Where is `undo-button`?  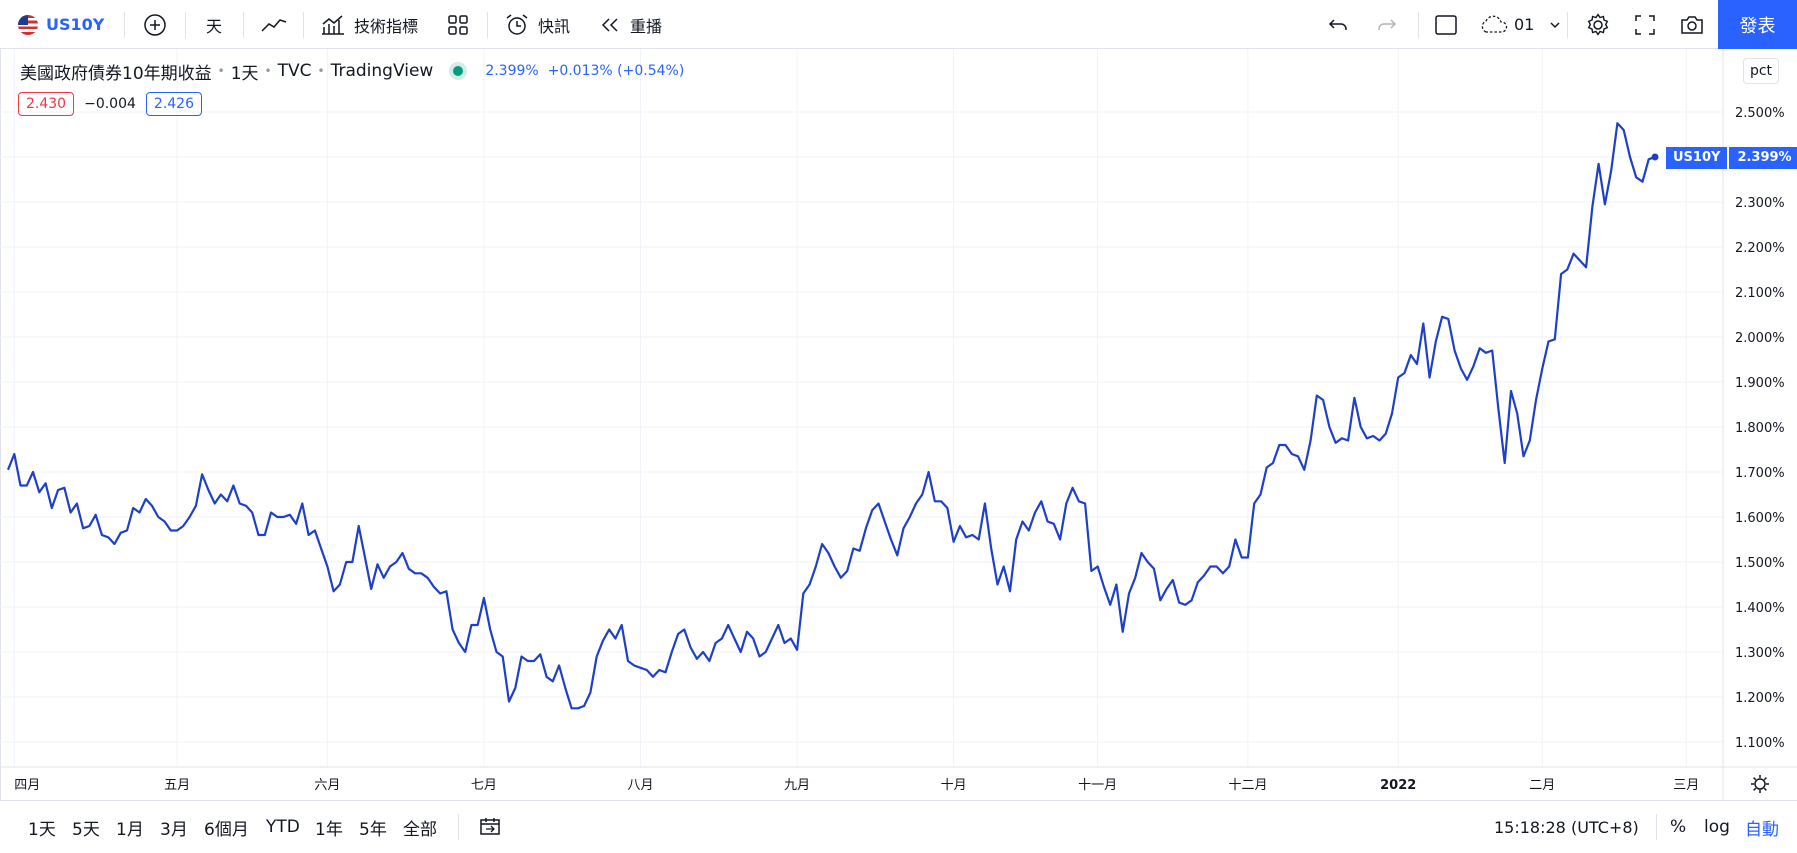
undo-button is located at coordinates (1338, 24).